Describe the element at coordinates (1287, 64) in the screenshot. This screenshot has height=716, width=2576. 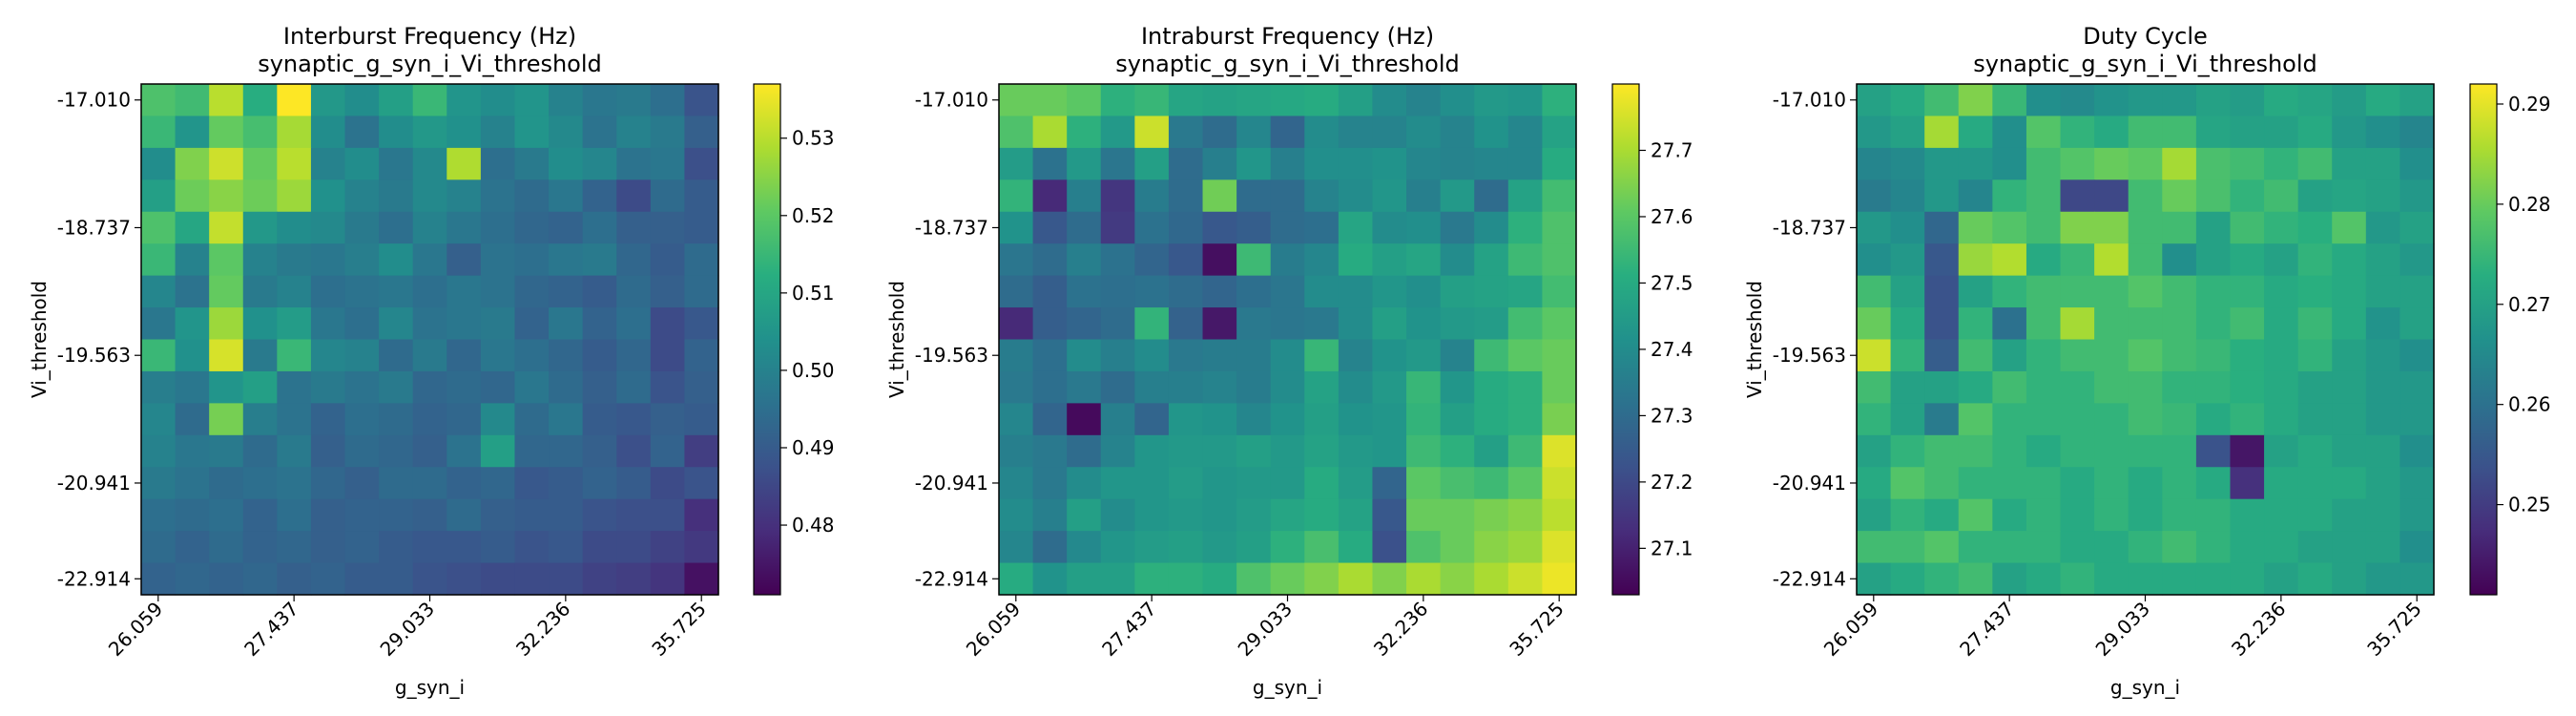
I see `chart-subtitle: synaptic_g_syn_i_Vi_threshold` at that location.